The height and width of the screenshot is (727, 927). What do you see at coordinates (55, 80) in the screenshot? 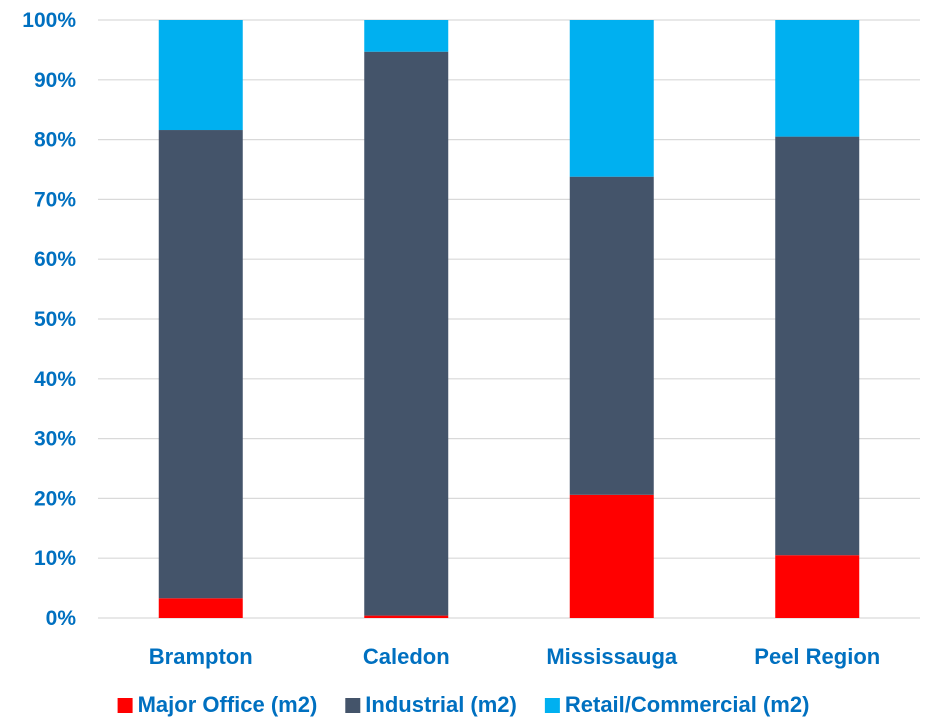
I see `y-tick-label: 90%` at bounding box center [55, 80].